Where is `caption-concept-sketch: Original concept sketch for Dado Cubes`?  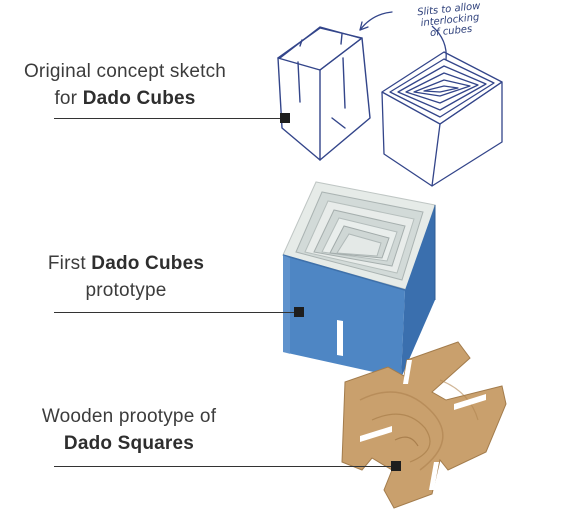 caption-concept-sketch: Original concept sketch for Dado Cubes is located at coordinates (125, 85).